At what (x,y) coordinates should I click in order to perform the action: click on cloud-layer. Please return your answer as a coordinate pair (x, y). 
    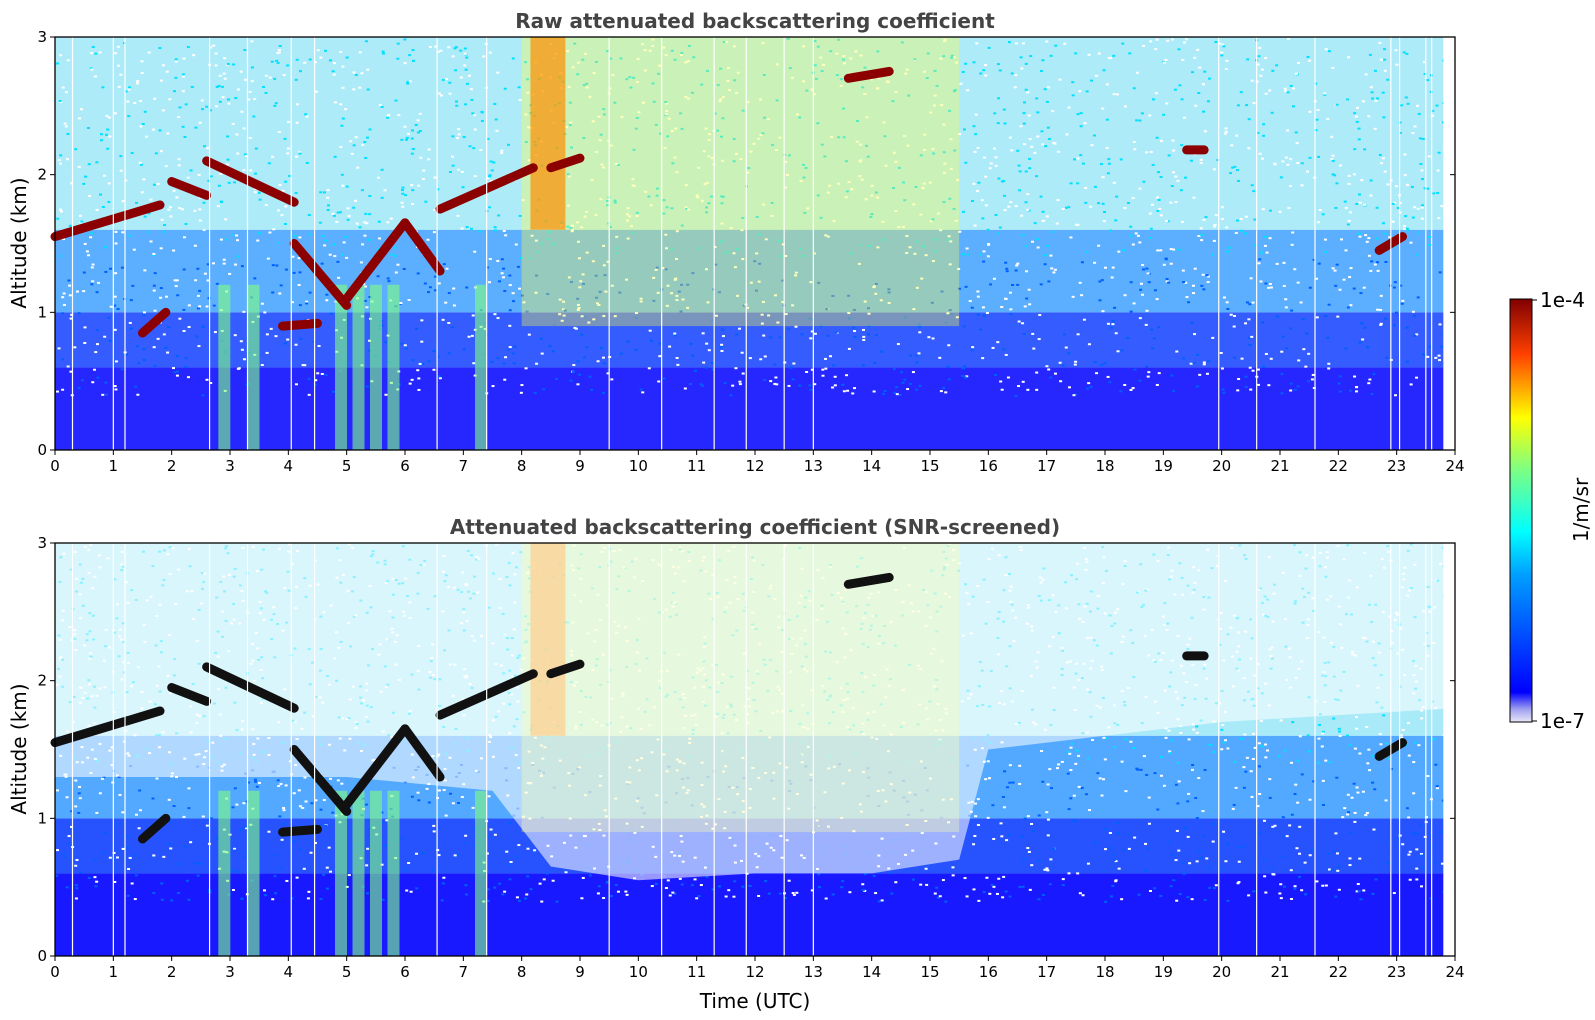
    Looking at the image, I should click on (250, 181).